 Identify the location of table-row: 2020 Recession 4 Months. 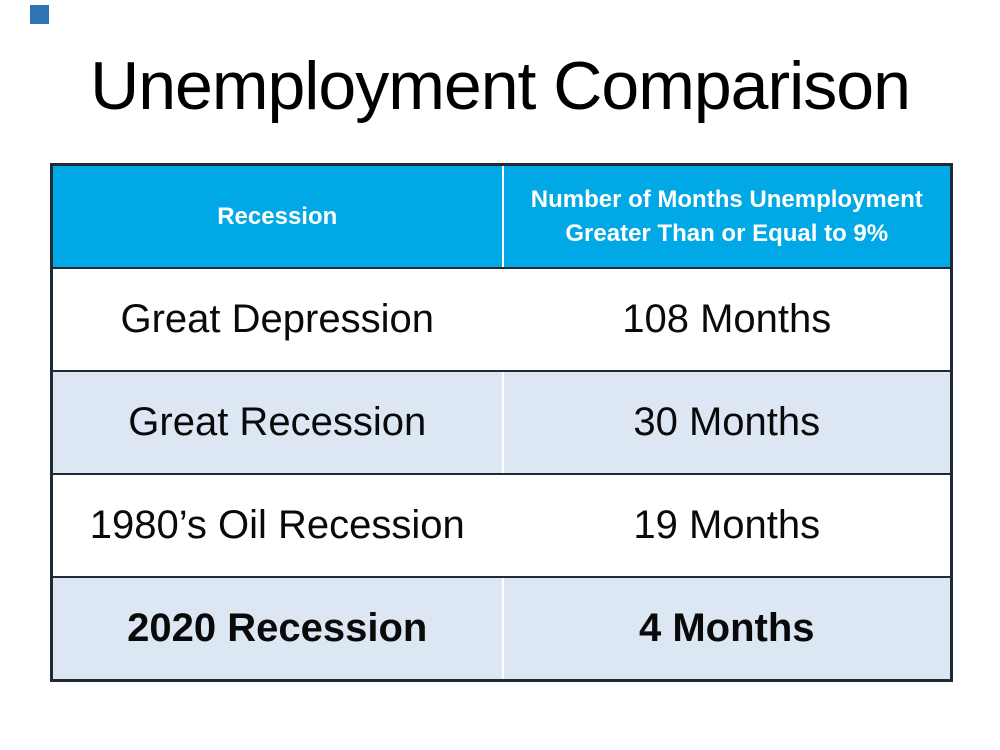
(501, 627).